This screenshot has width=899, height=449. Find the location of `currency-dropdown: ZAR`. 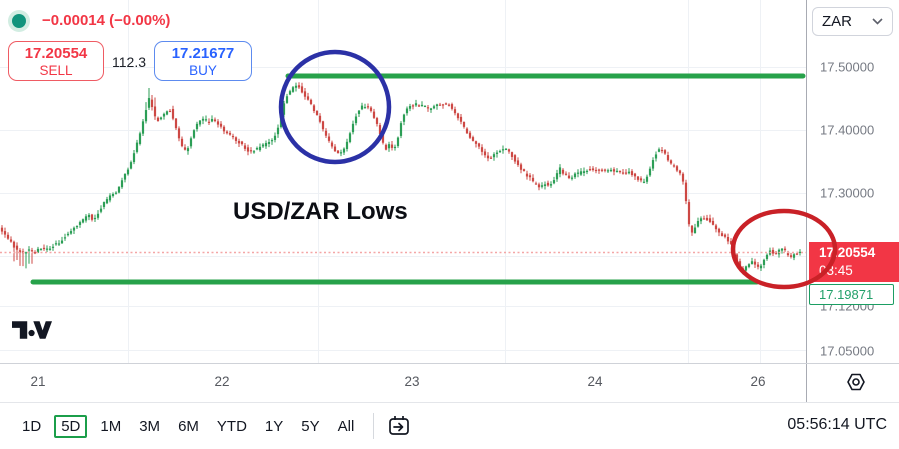

currency-dropdown: ZAR is located at coordinates (852, 21).